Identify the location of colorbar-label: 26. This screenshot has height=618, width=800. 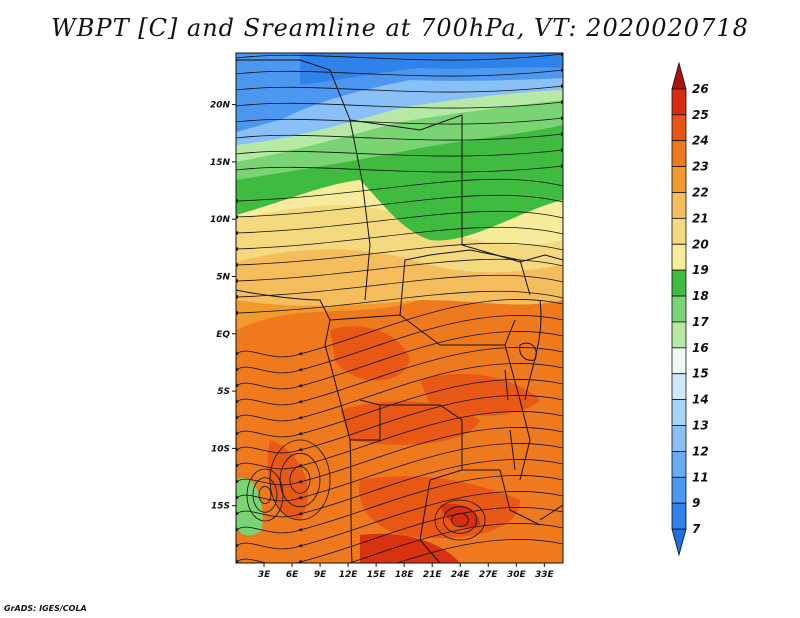
(700, 89).